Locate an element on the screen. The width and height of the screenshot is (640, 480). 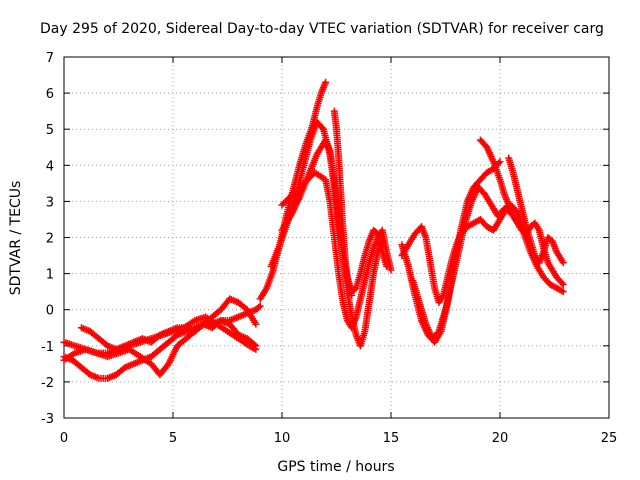
y-tick-label: 7 is located at coordinates (50, 58).